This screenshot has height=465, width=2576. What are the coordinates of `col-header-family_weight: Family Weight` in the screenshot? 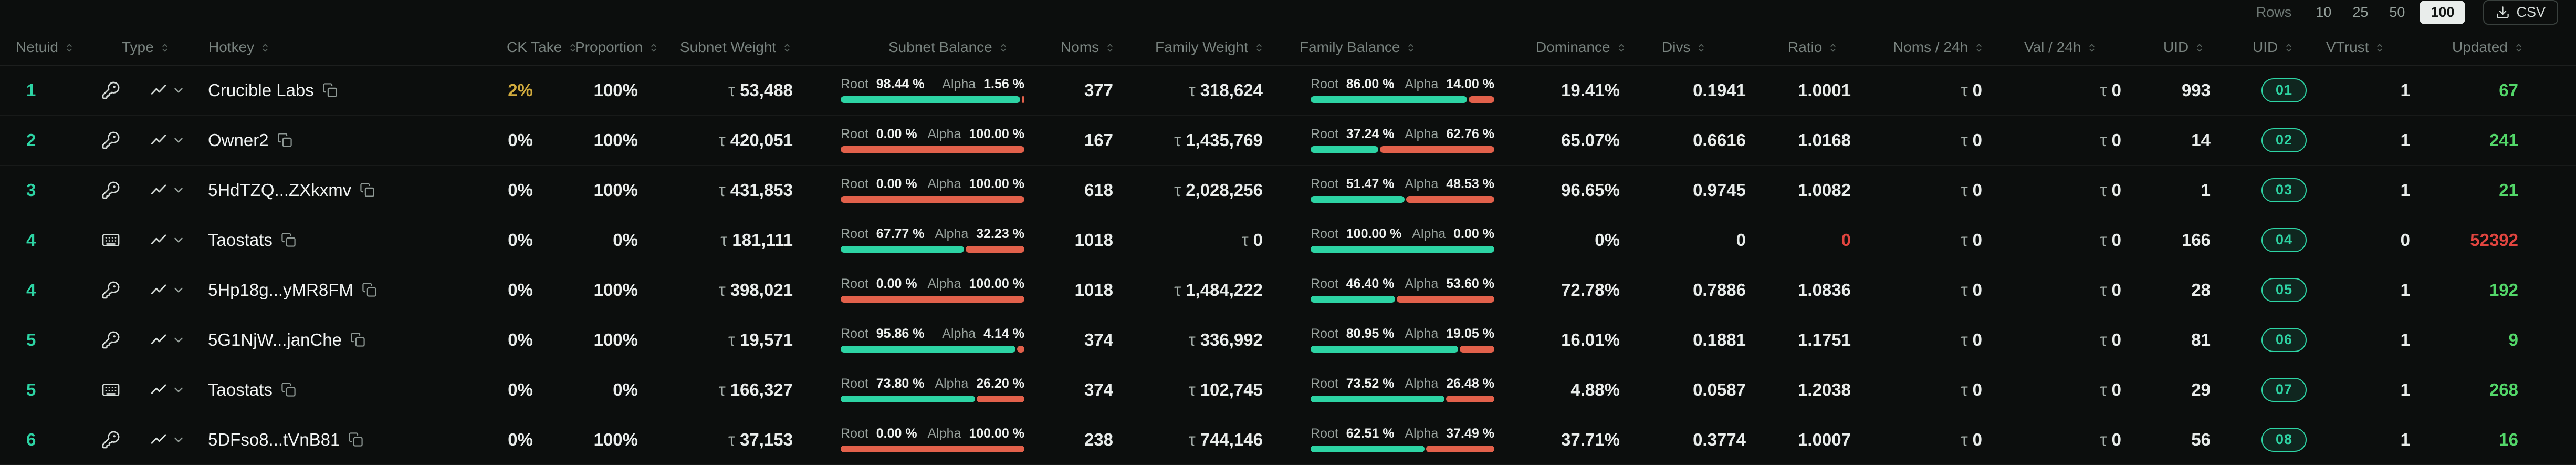 It's located at (1225, 48).